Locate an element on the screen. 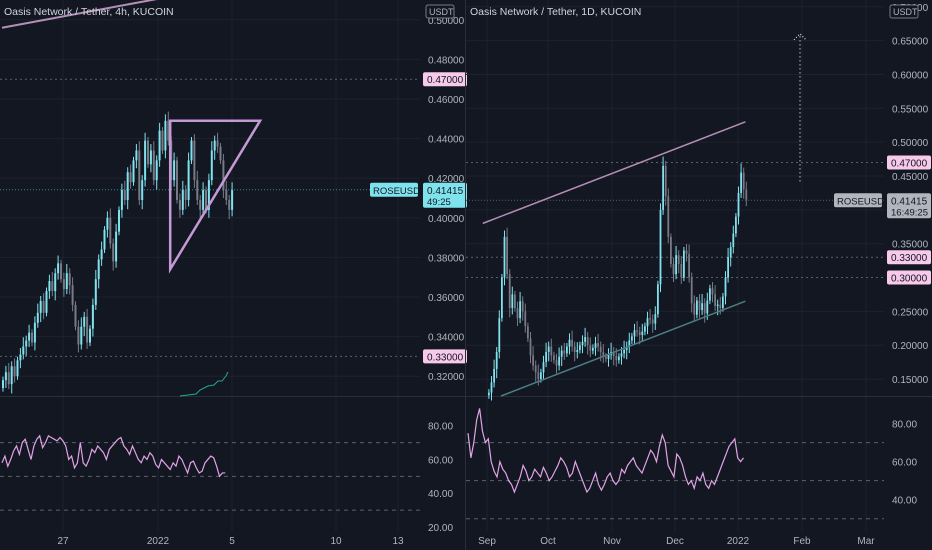 The height and width of the screenshot is (550, 932). triangle-drawing is located at coordinates (215, 196).